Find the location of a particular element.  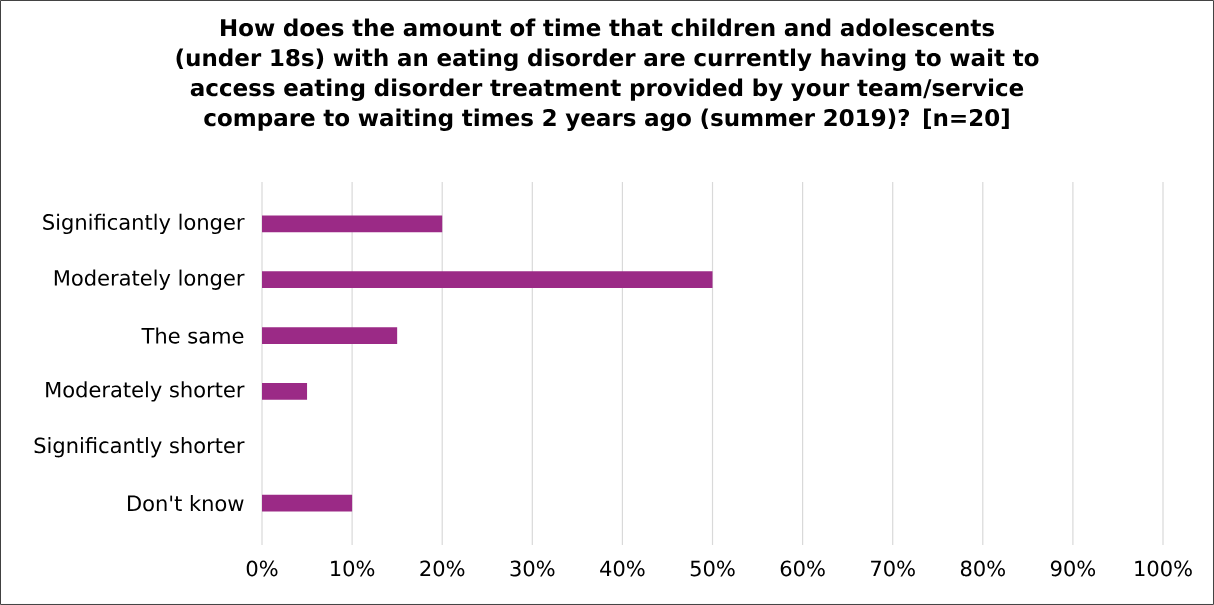

chart-title: How does the amount of time that children and adolescents (under 18s) with an eating disorder are currently having to wait to access eating disorder treatment provided by your team/service compare to waiting times 2 years ago (summer 2019)? [n=20] is located at coordinates (607, 74).